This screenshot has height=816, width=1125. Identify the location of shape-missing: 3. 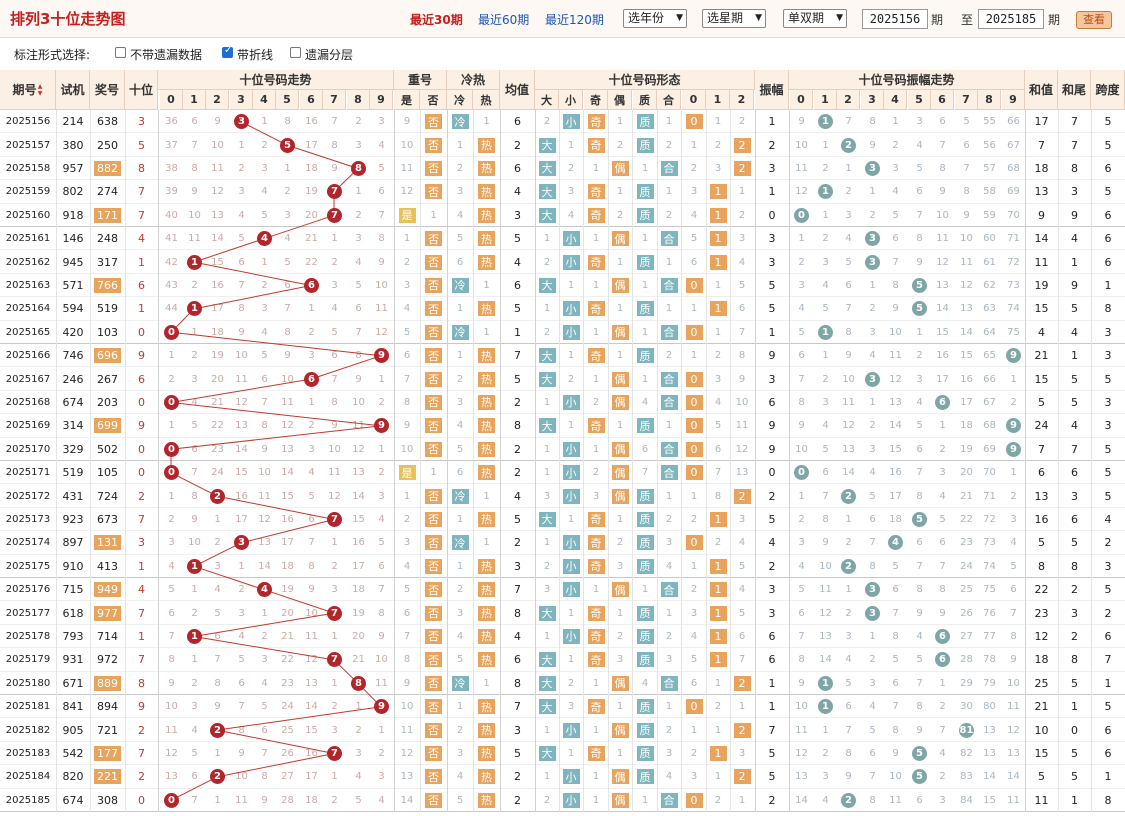
(669, 753).